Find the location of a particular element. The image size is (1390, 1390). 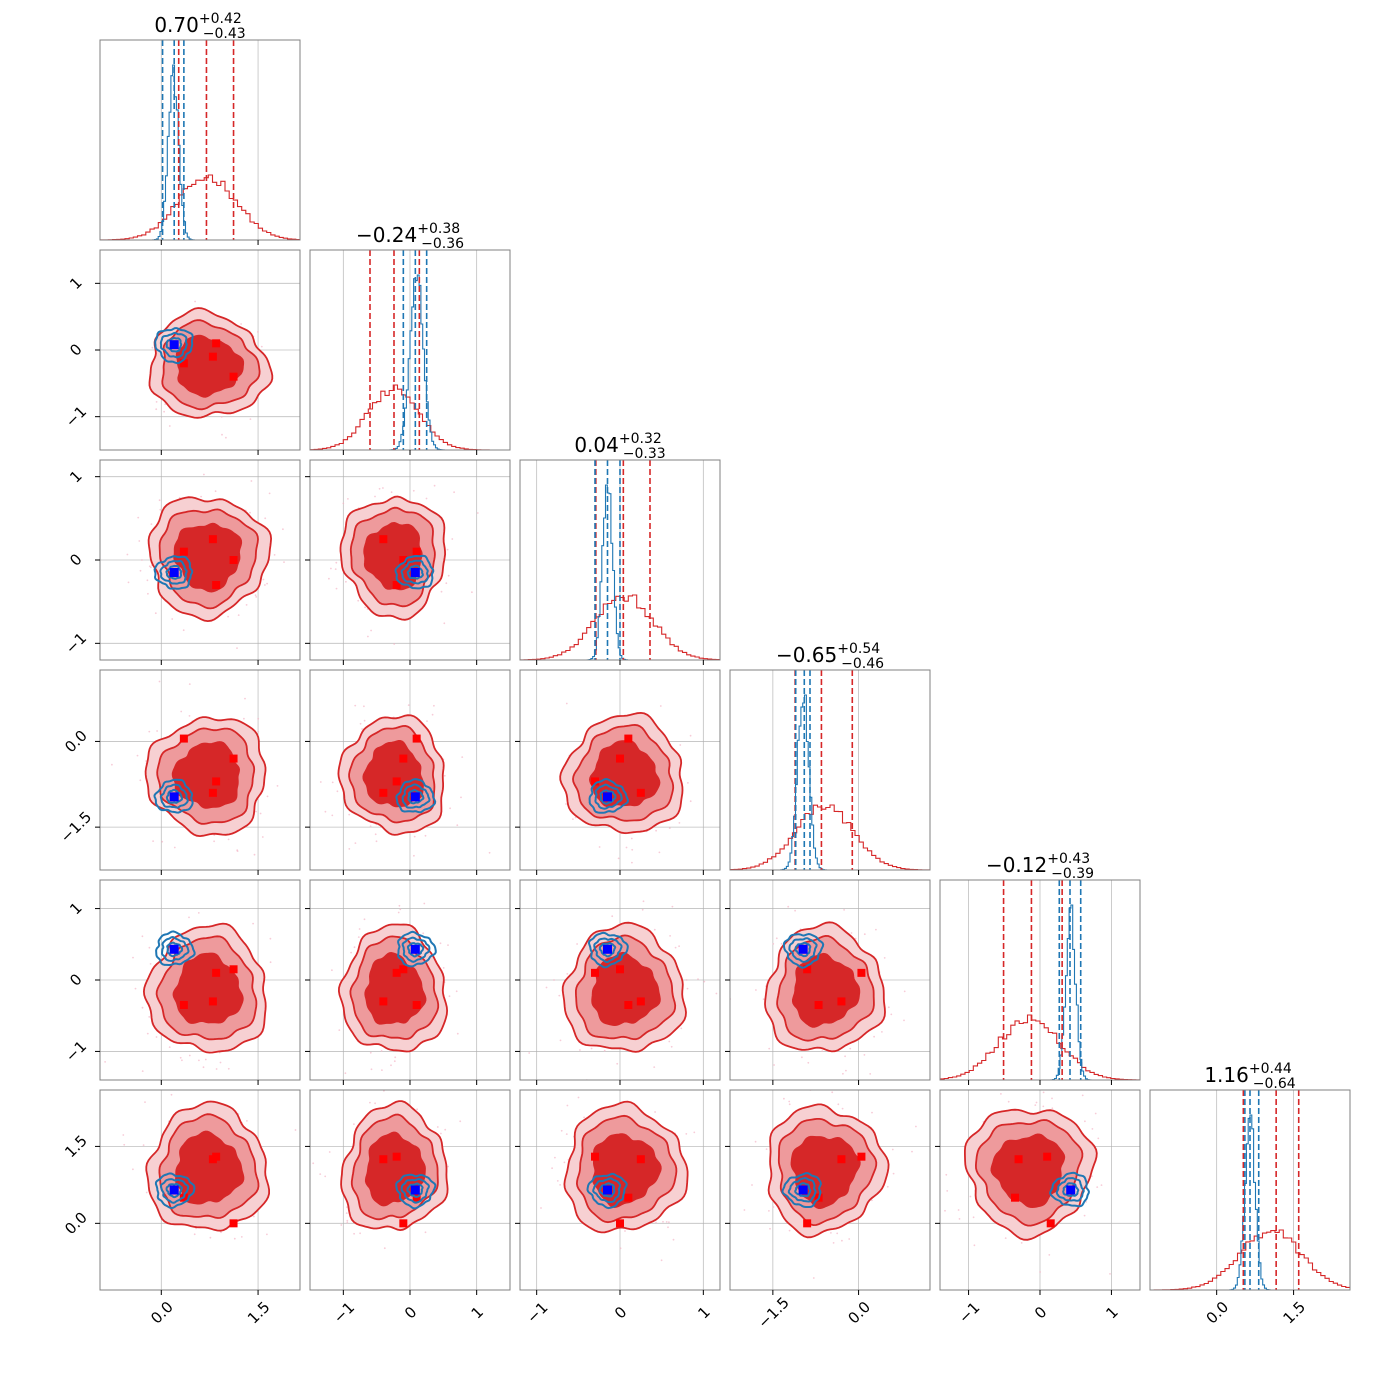

red-contour-inner is located at coordinates (208, 988).